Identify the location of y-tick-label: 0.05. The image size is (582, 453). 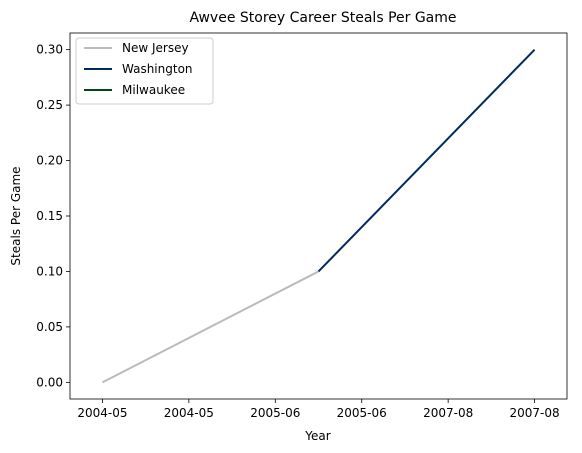
(49, 327).